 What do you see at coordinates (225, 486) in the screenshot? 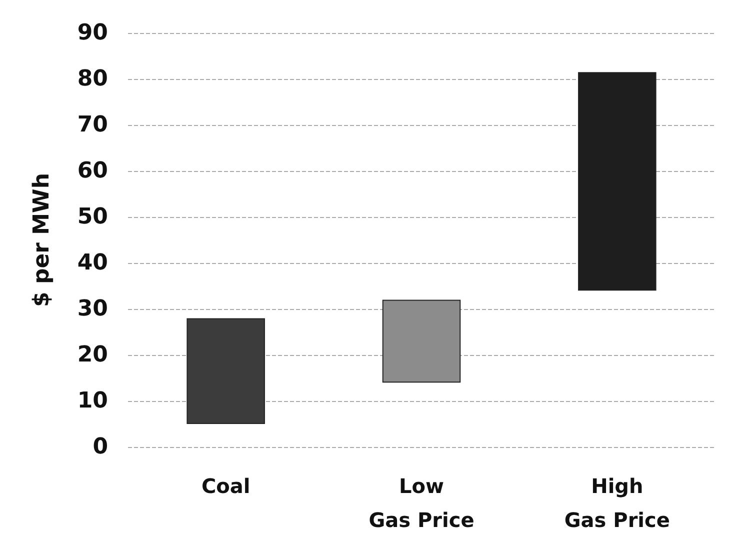
I see `x-tick-label: Coal` at bounding box center [225, 486].